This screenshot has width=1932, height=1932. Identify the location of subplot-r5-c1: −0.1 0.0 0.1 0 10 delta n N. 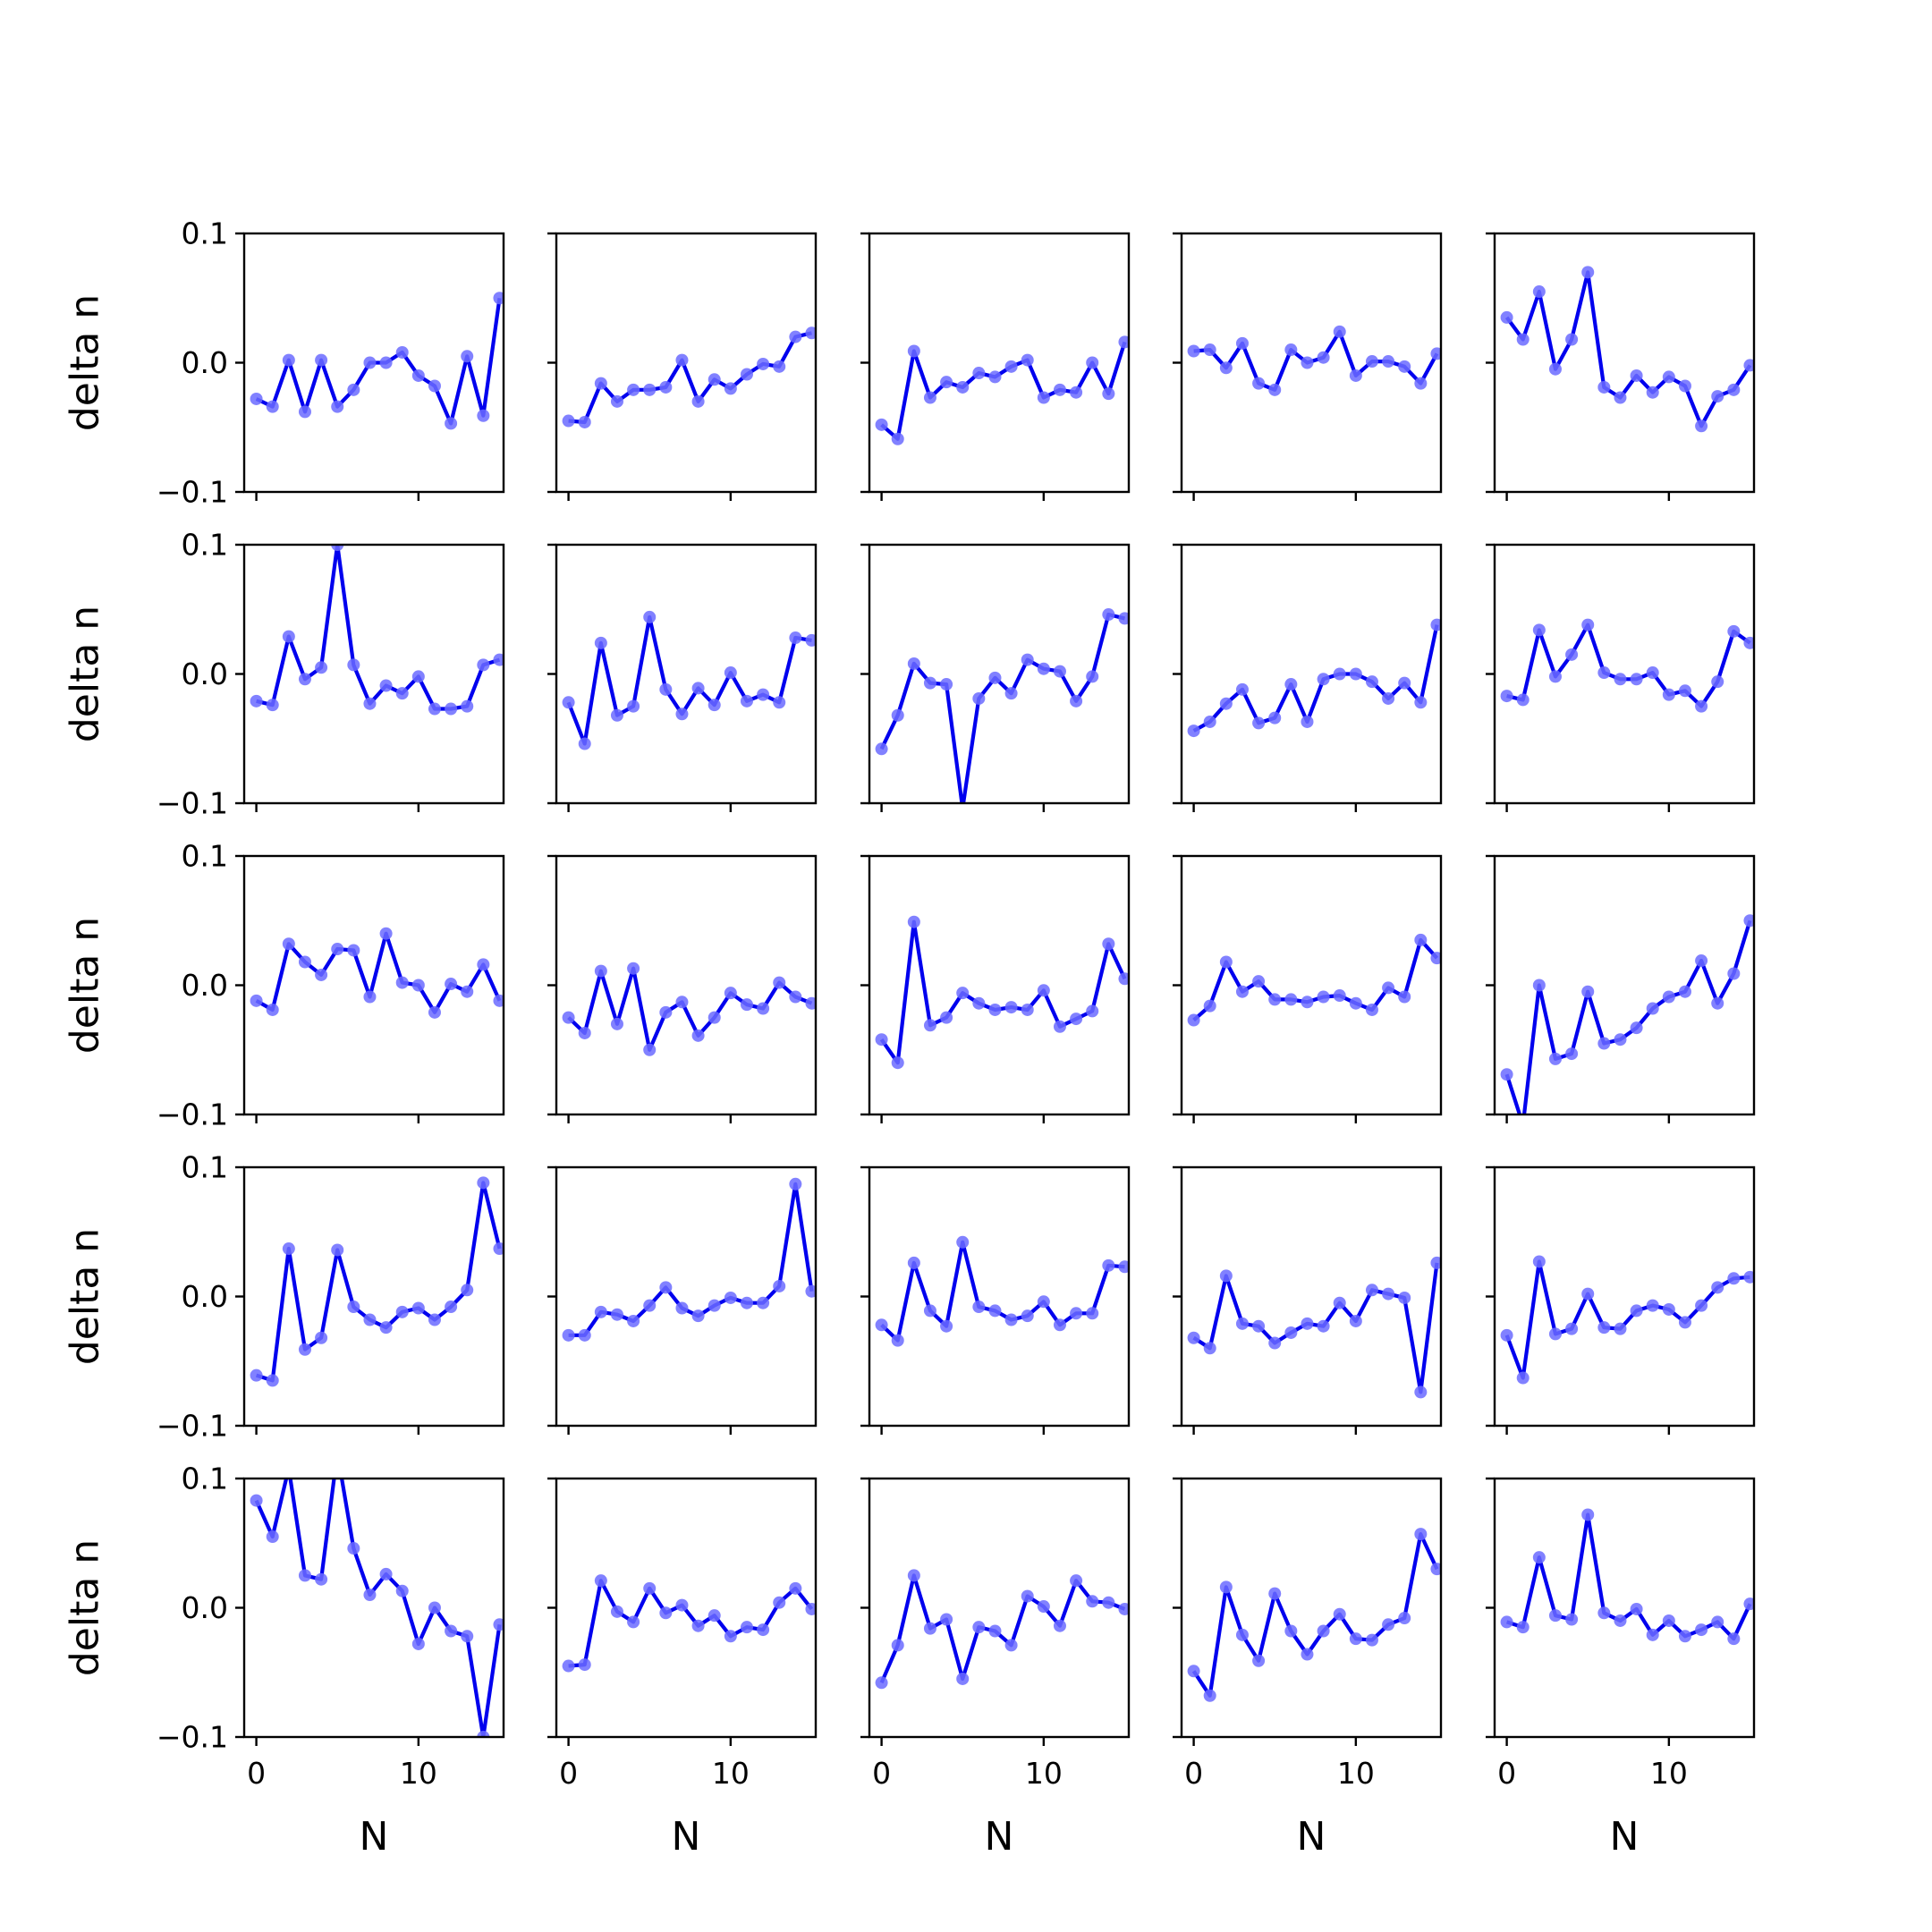
(284, 1653).